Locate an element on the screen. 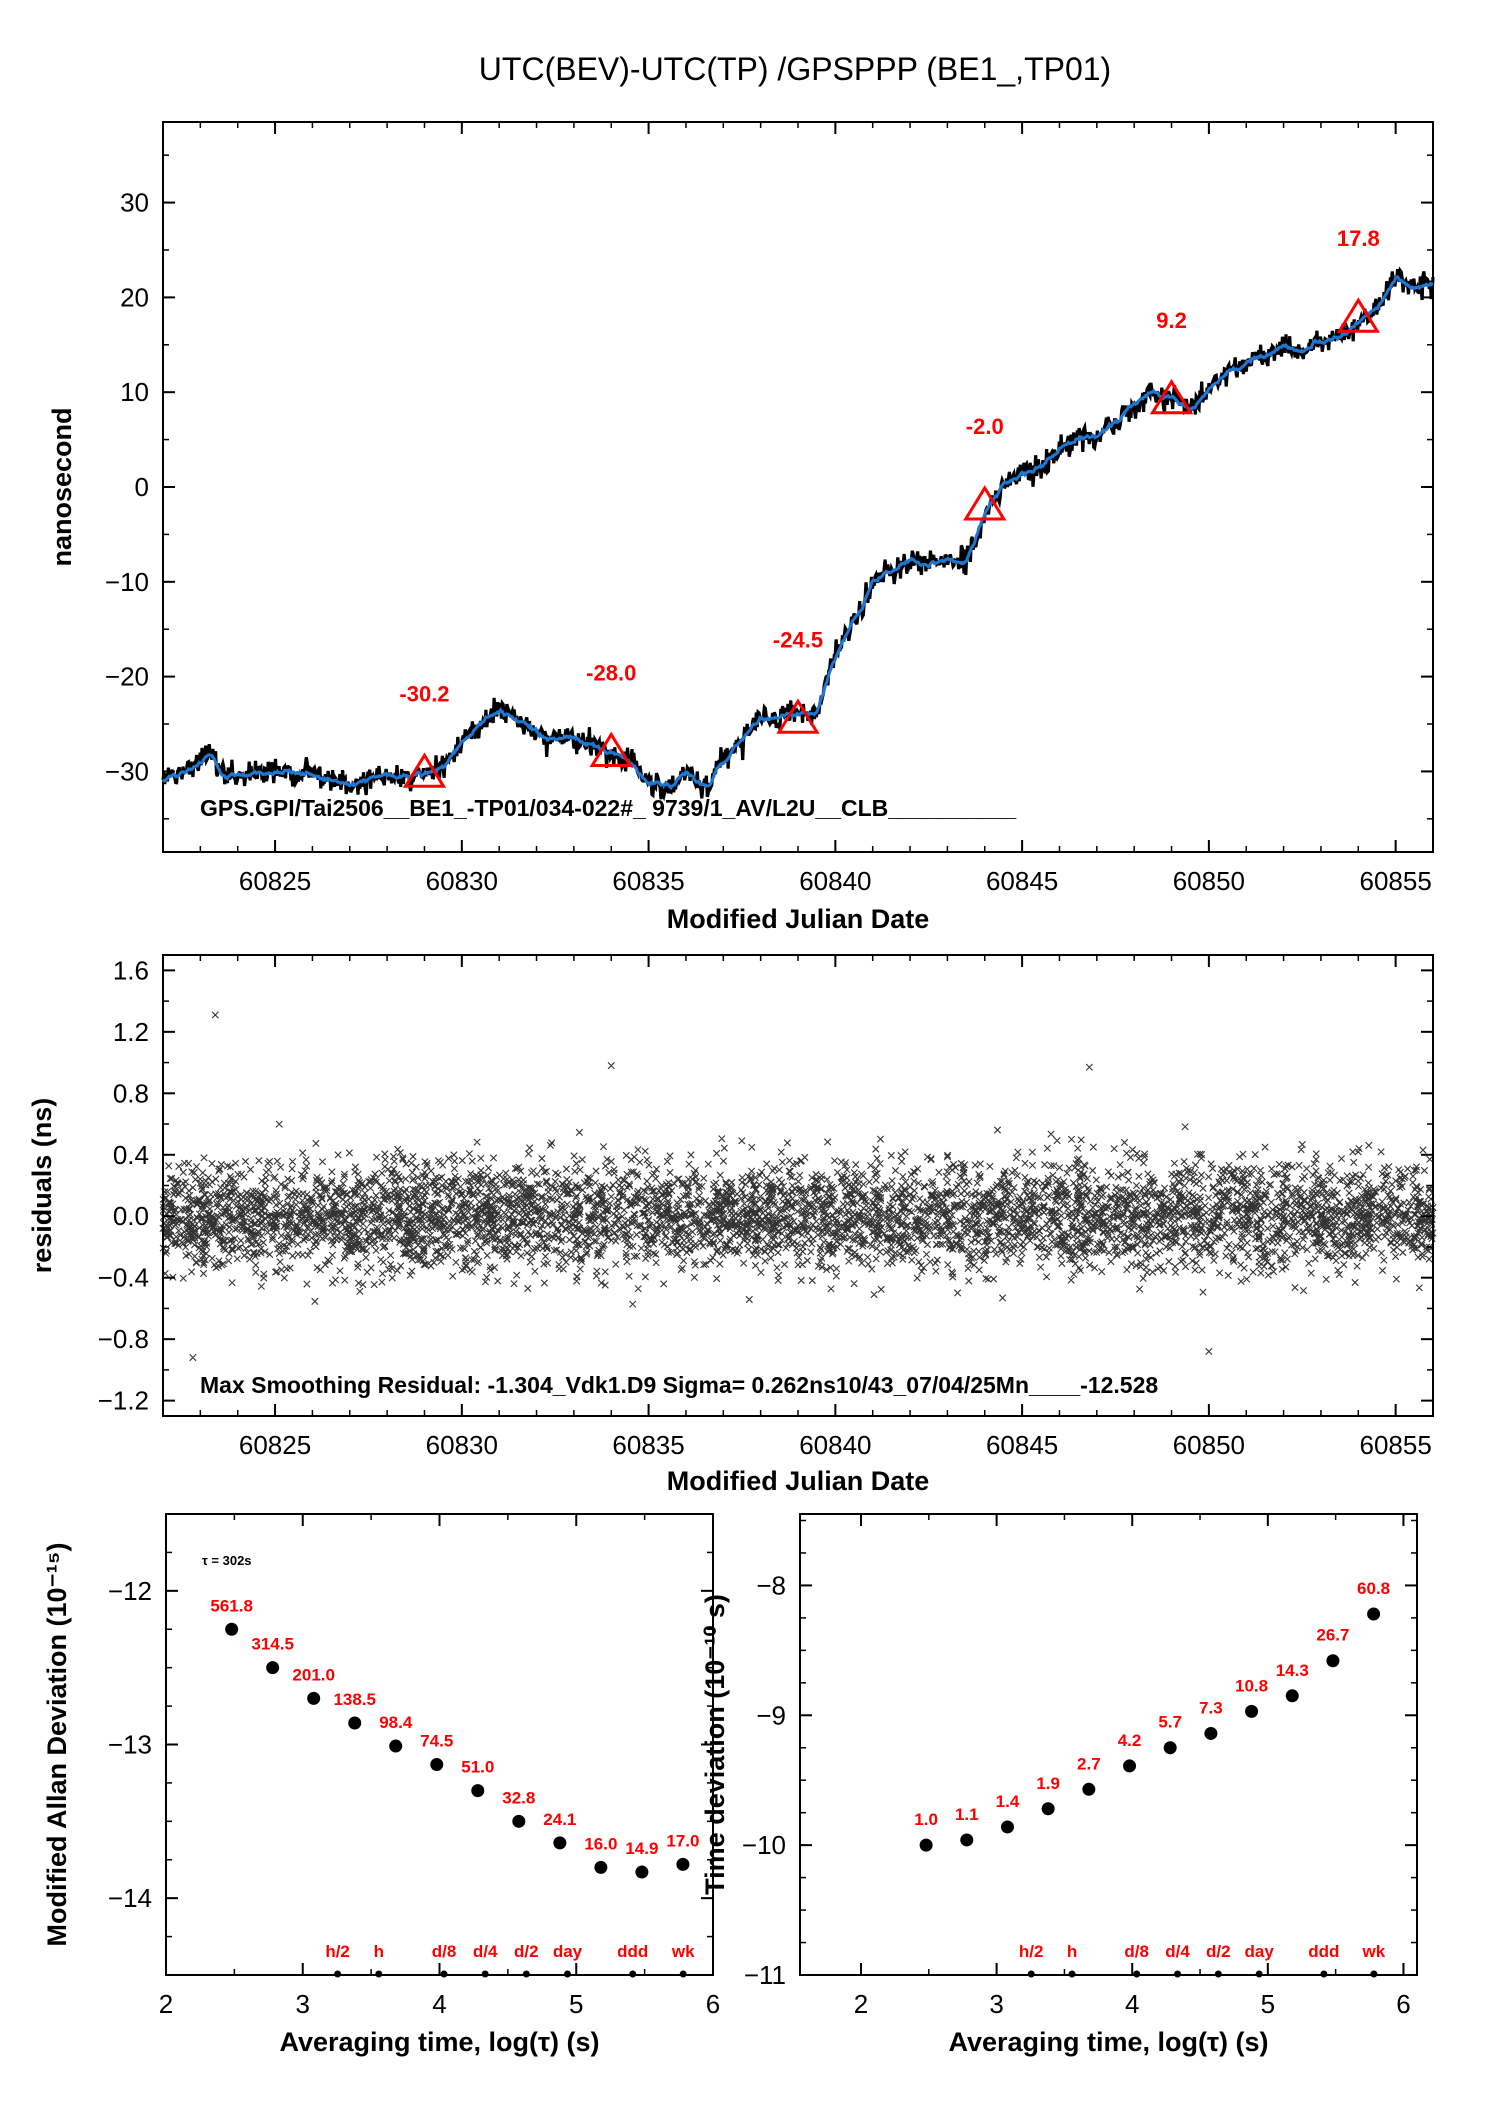 This screenshot has height=2105, width=1488. stability-point-label: 10.8 is located at coordinates (1251, 1685).